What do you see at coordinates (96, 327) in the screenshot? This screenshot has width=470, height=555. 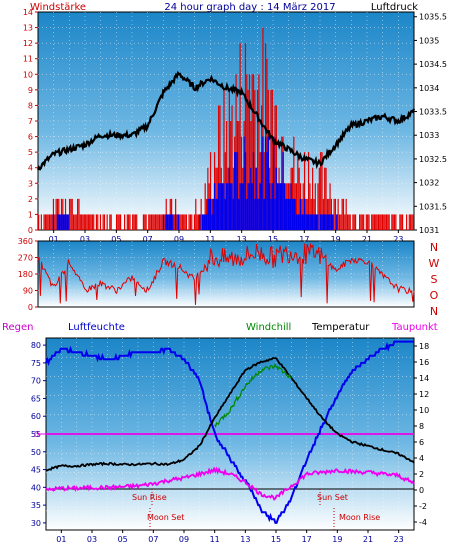 I see `humidity-label: Luftfeuchte` at bounding box center [96, 327].